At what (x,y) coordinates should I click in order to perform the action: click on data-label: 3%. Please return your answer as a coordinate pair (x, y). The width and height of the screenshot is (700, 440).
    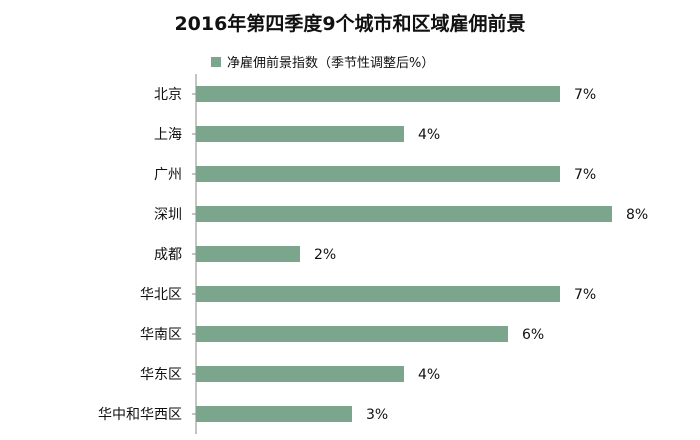
    Looking at the image, I should click on (377, 415).